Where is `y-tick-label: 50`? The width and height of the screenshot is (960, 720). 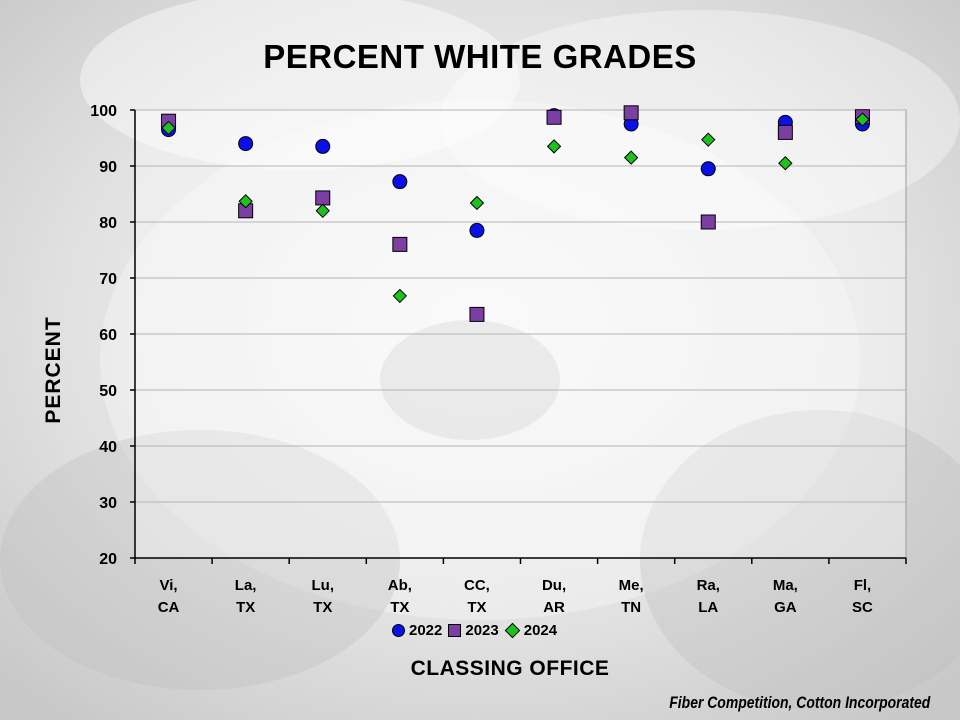 y-tick-label: 50 is located at coordinates (108, 391).